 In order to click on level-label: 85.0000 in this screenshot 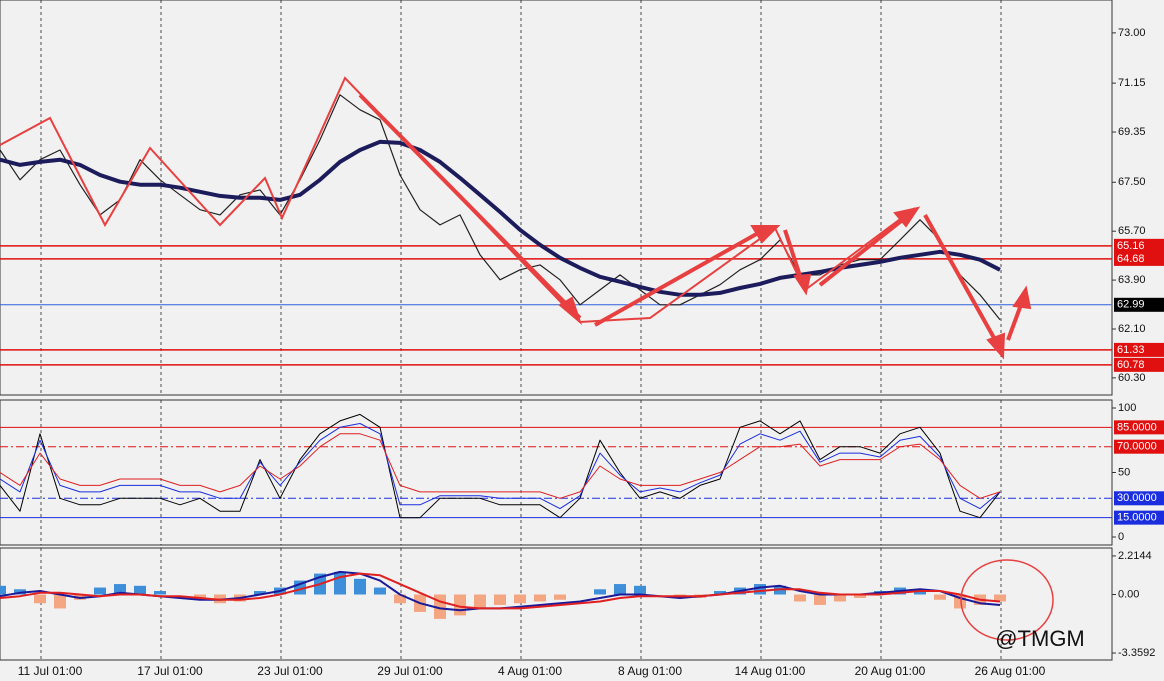, I will do `click(1137, 427)`.